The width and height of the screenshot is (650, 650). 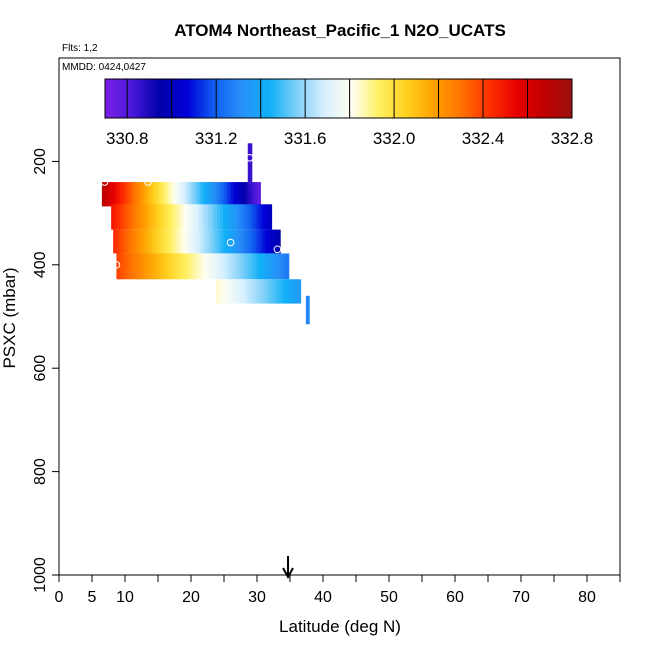 I want to click on colorbar-tick-label: 332.4, so click(x=483, y=138).